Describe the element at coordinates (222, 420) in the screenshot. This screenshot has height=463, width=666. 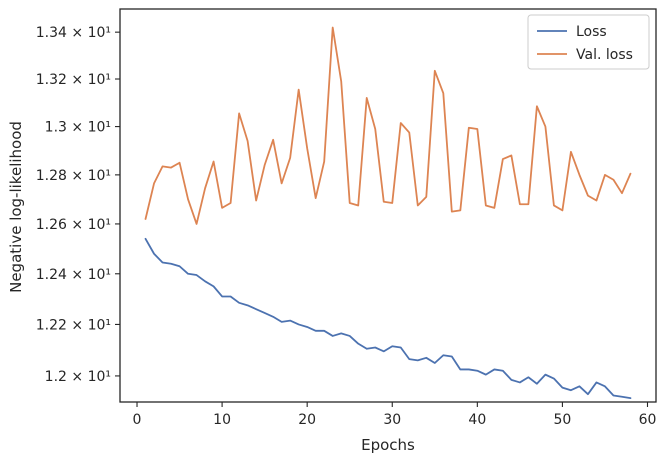
I see `x-tick-label: 10` at that location.